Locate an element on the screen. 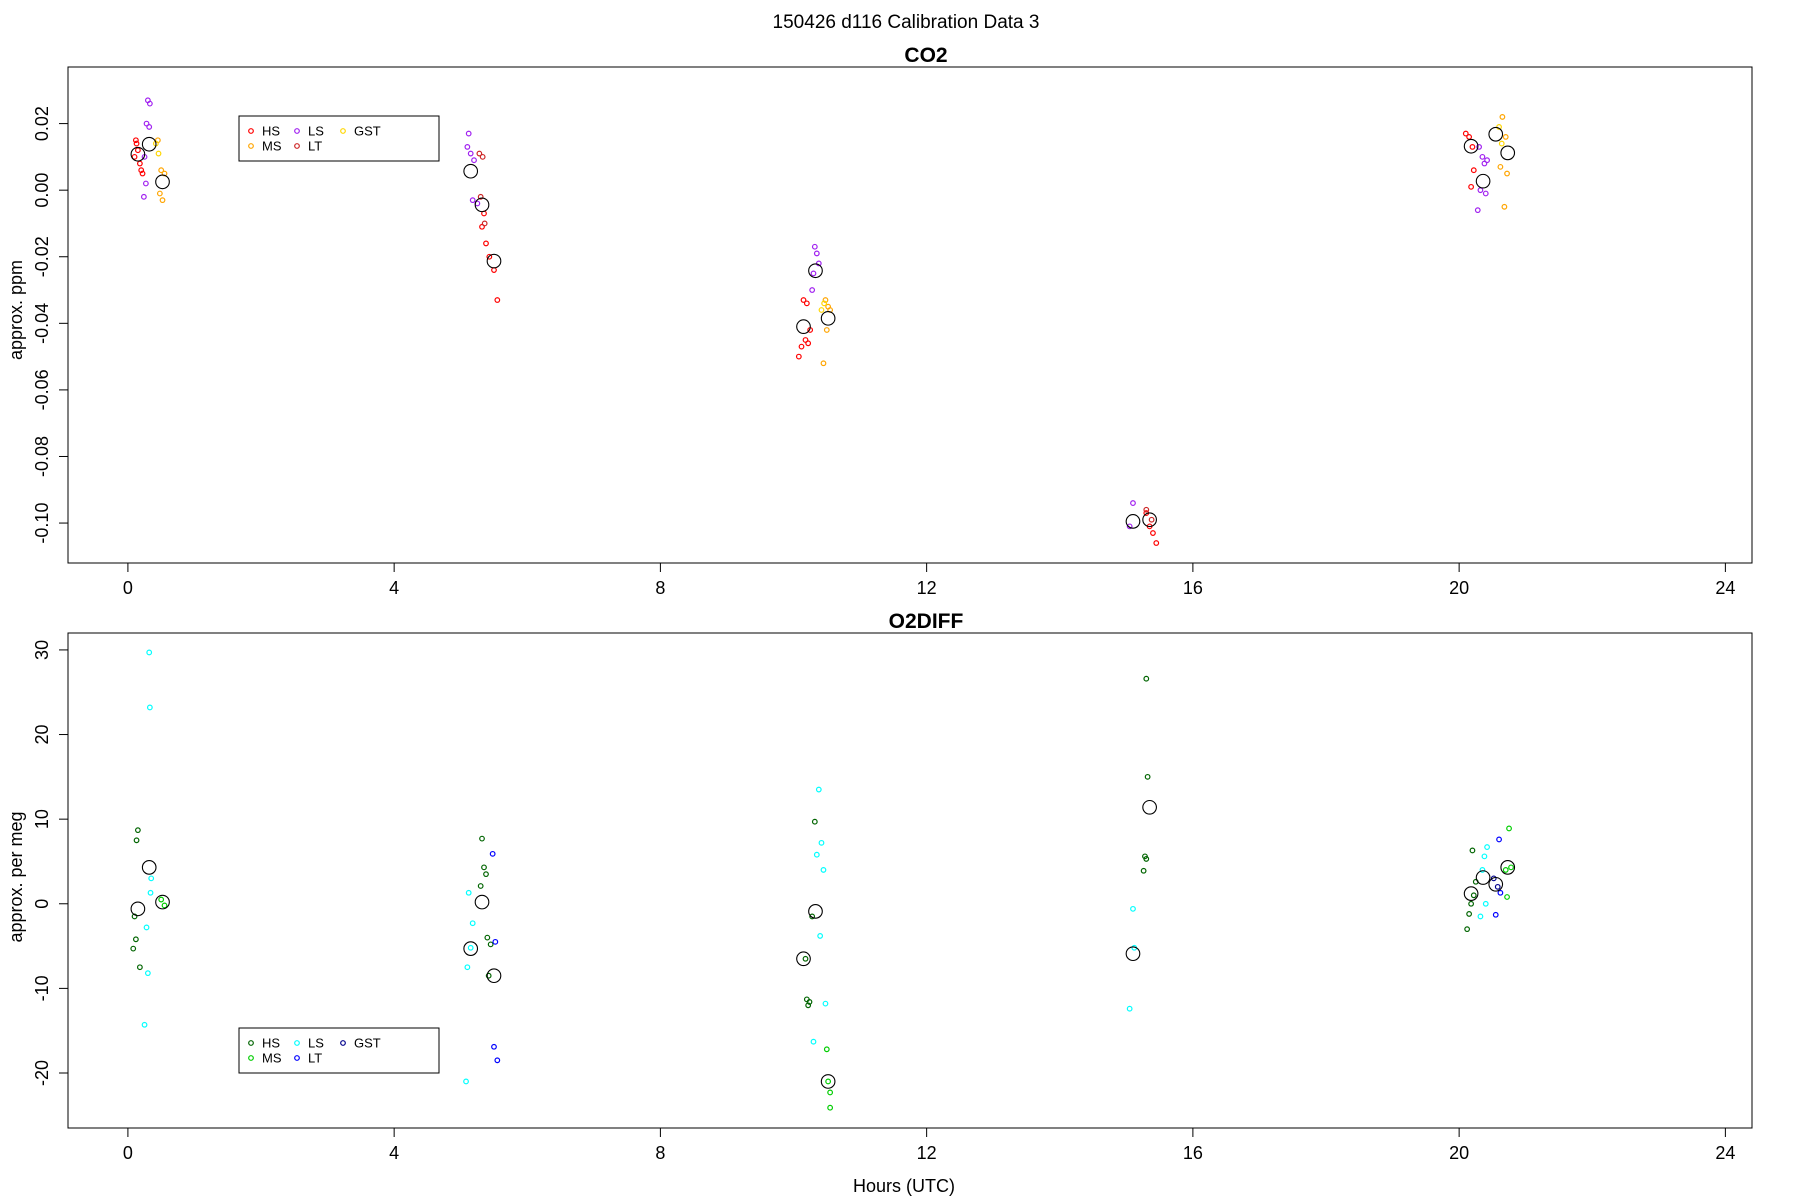  o2diff-legend-marker-lt is located at coordinates (297, 1058).